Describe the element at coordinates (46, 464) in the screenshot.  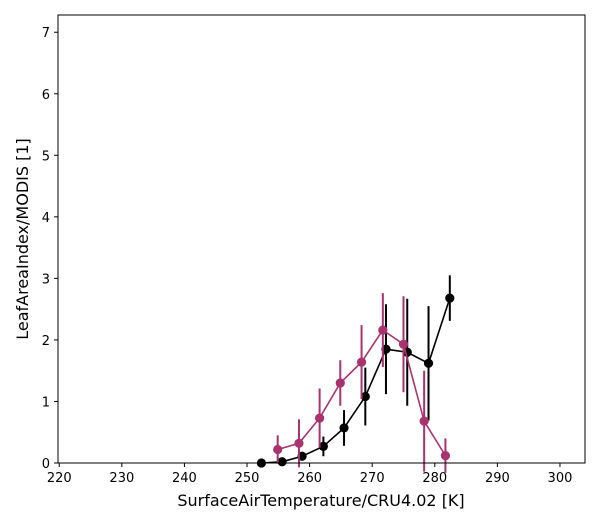
I see `y-tick-label: 0` at that location.